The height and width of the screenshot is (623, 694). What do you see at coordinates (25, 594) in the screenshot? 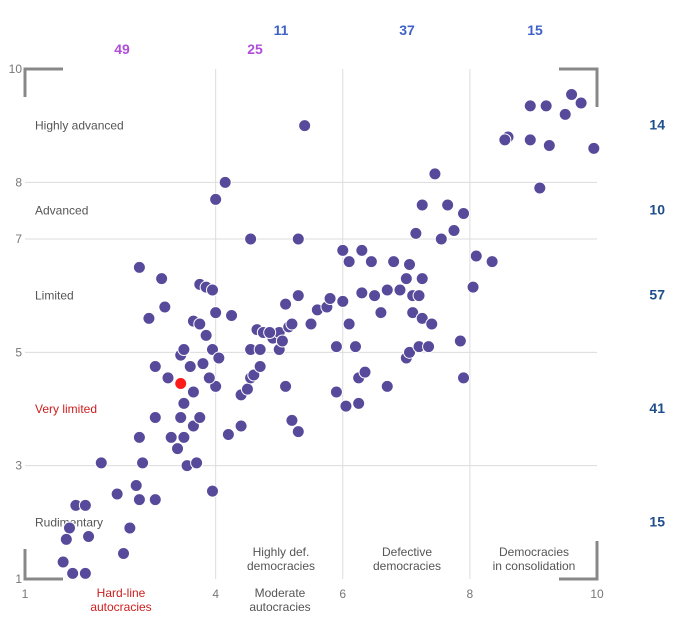
I see `x-tick-label: 1` at bounding box center [25, 594].